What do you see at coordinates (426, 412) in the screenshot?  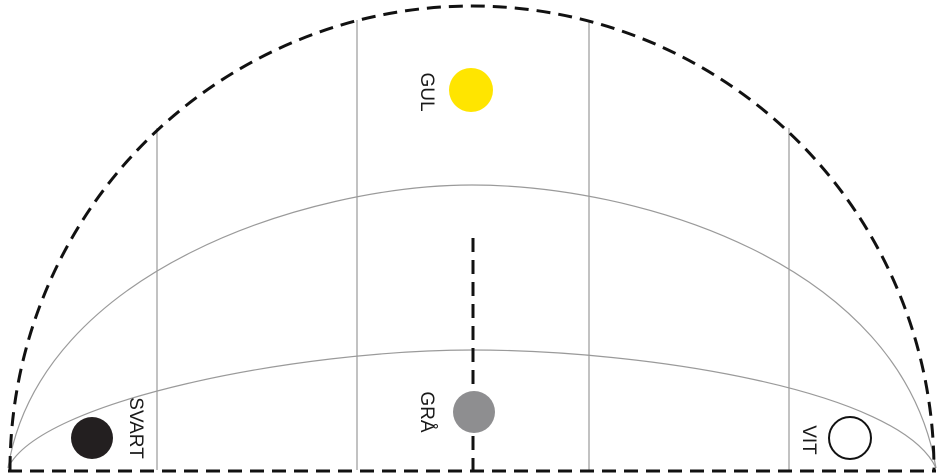 I see `gra-label: GRÅ` at bounding box center [426, 412].